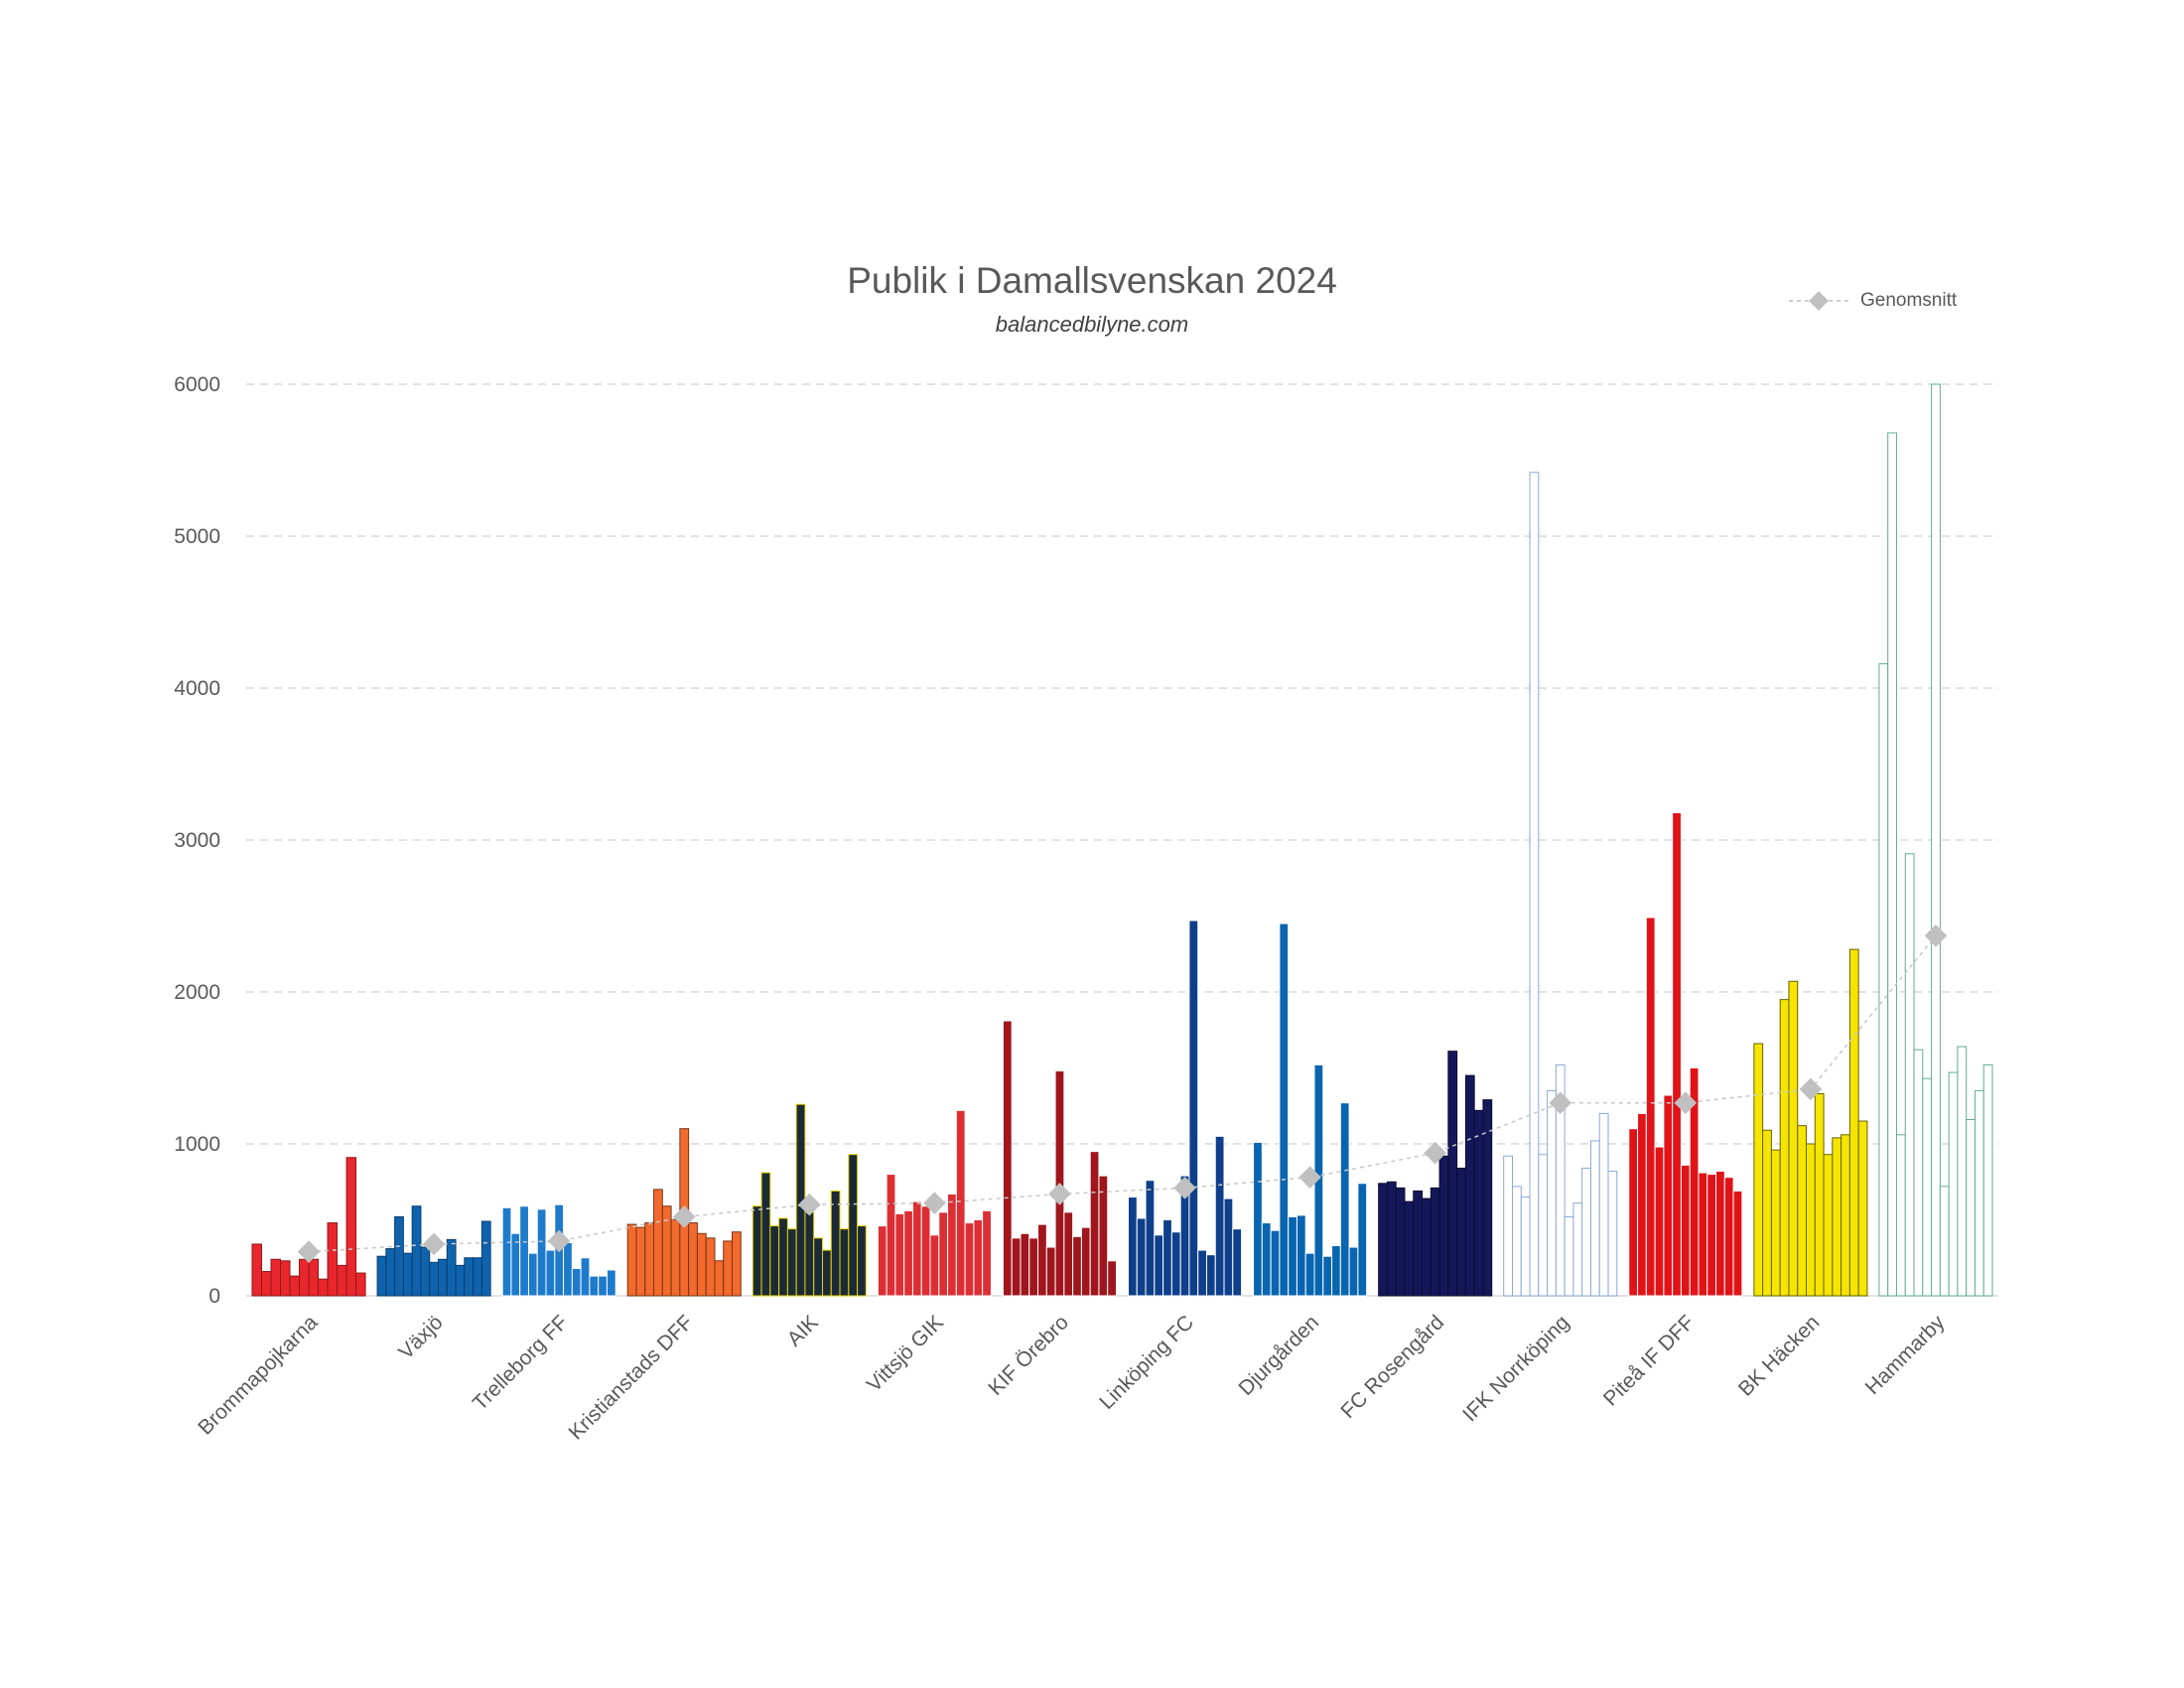 The height and width of the screenshot is (1688, 2184). Describe the element at coordinates (1092, 324) in the screenshot. I see `chart-subtitle: balancedbilyne.com` at that location.